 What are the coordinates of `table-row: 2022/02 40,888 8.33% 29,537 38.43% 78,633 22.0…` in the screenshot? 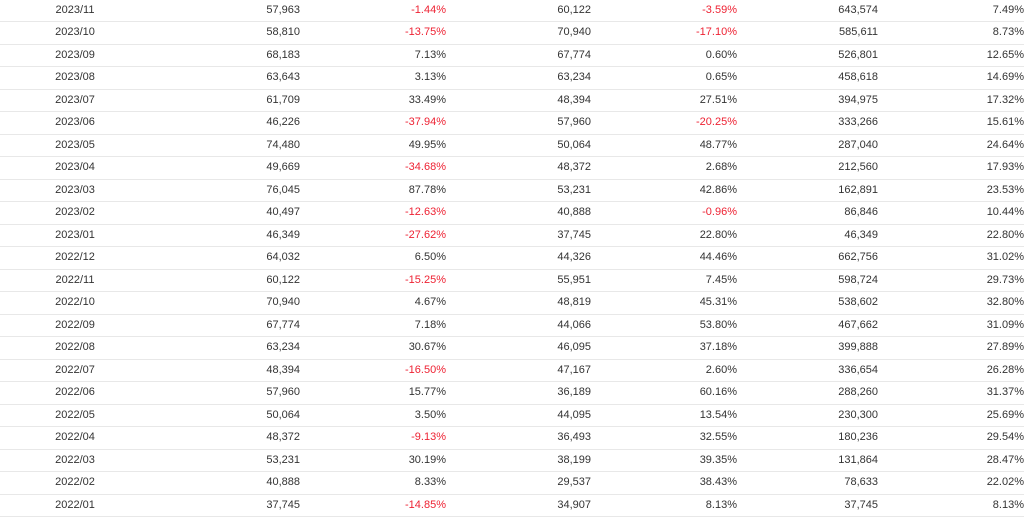 It's located at (512, 483).